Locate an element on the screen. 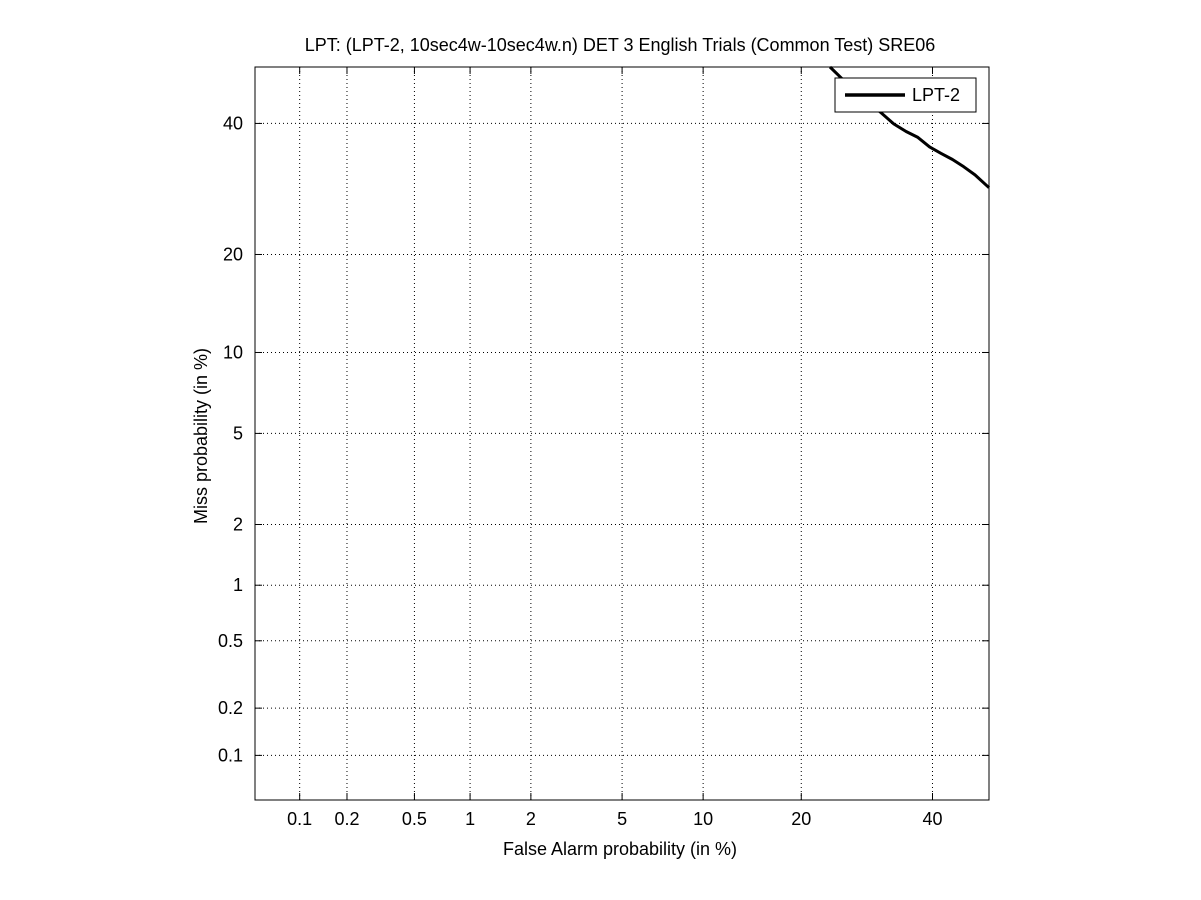 The width and height of the screenshot is (1201, 900). y-tick-label: 20 is located at coordinates (233, 254).